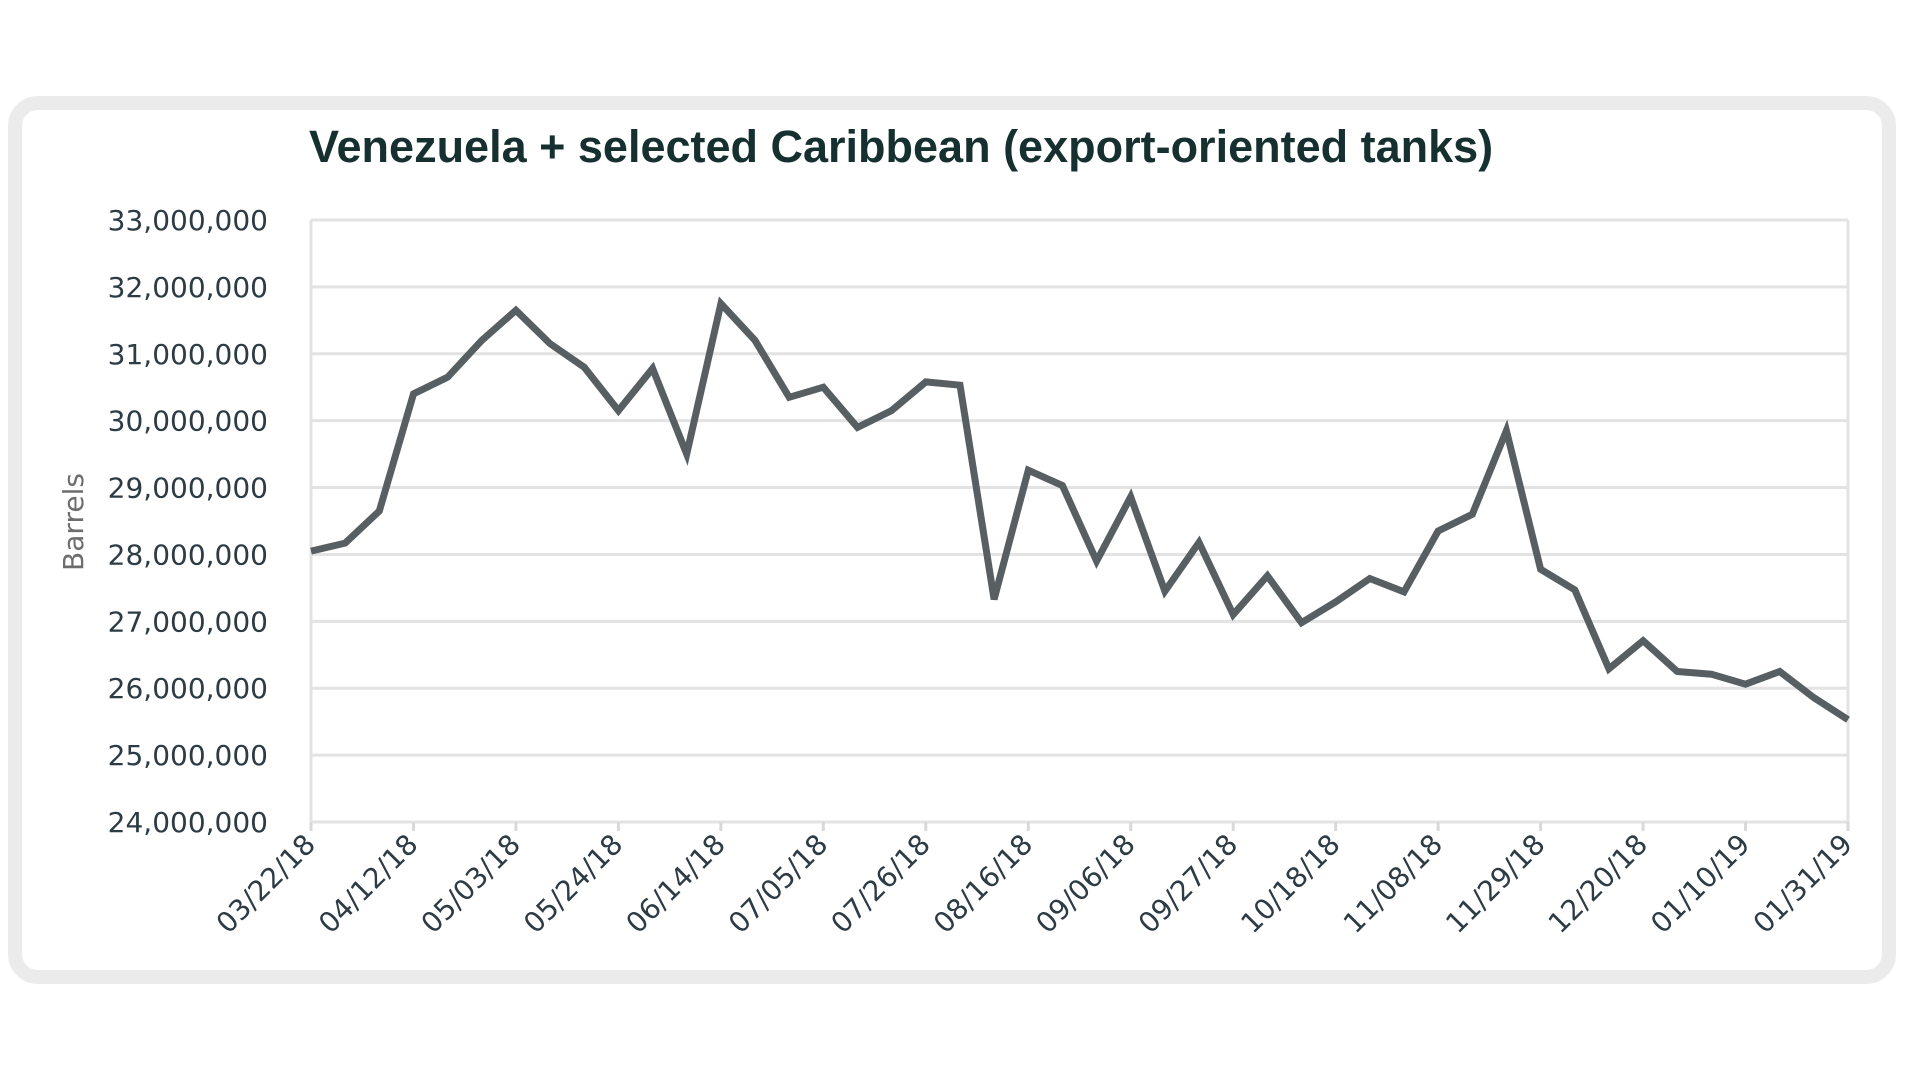  Describe the element at coordinates (188, 354) in the screenshot. I see `y-tick-label: 31,000,000` at that location.